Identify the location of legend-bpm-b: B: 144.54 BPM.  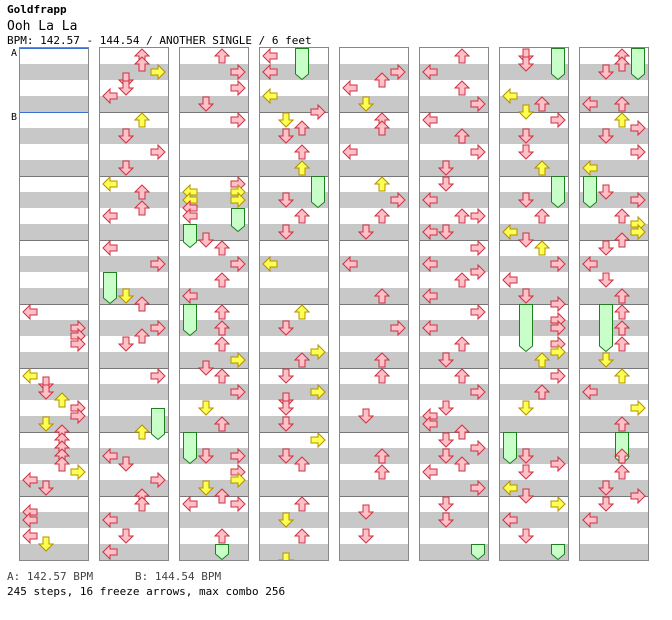
(178, 576).